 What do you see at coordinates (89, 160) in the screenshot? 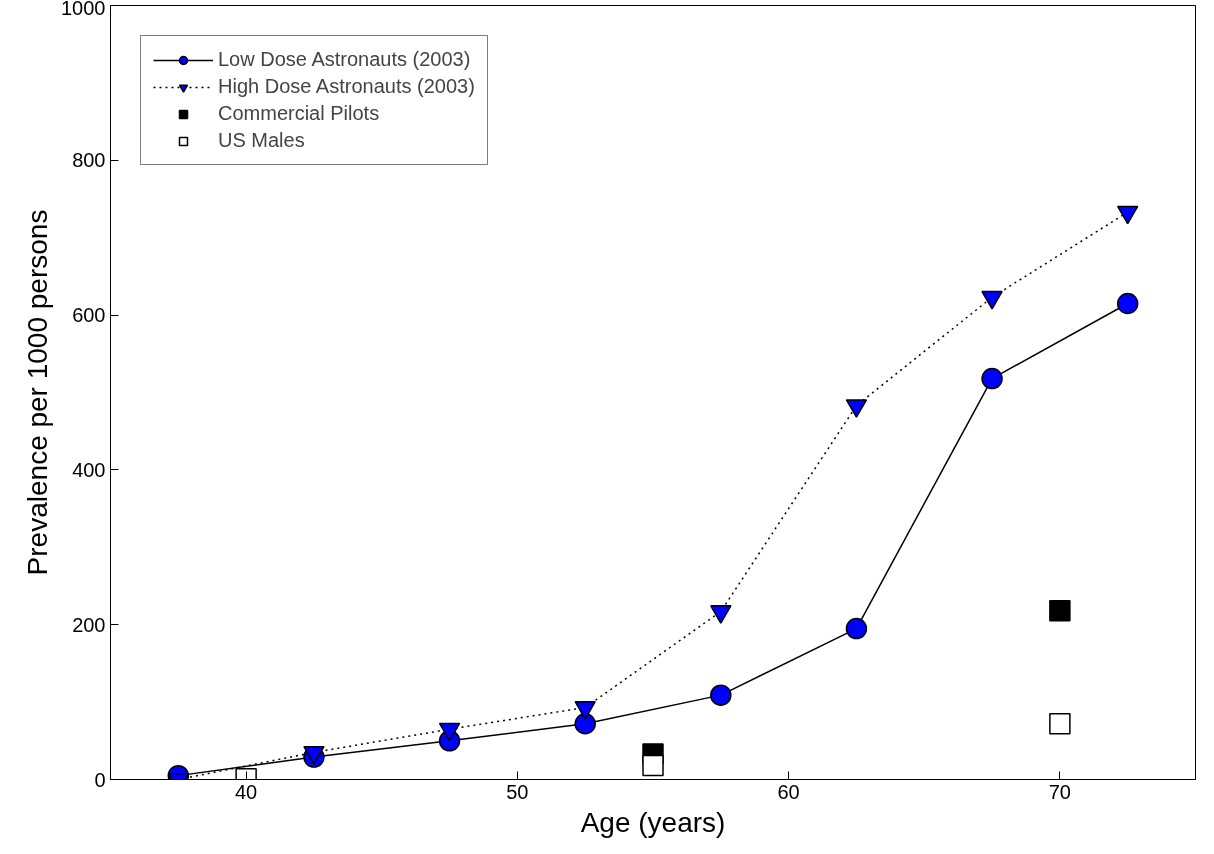
I see `y-tick-label: 800` at bounding box center [89, 160].